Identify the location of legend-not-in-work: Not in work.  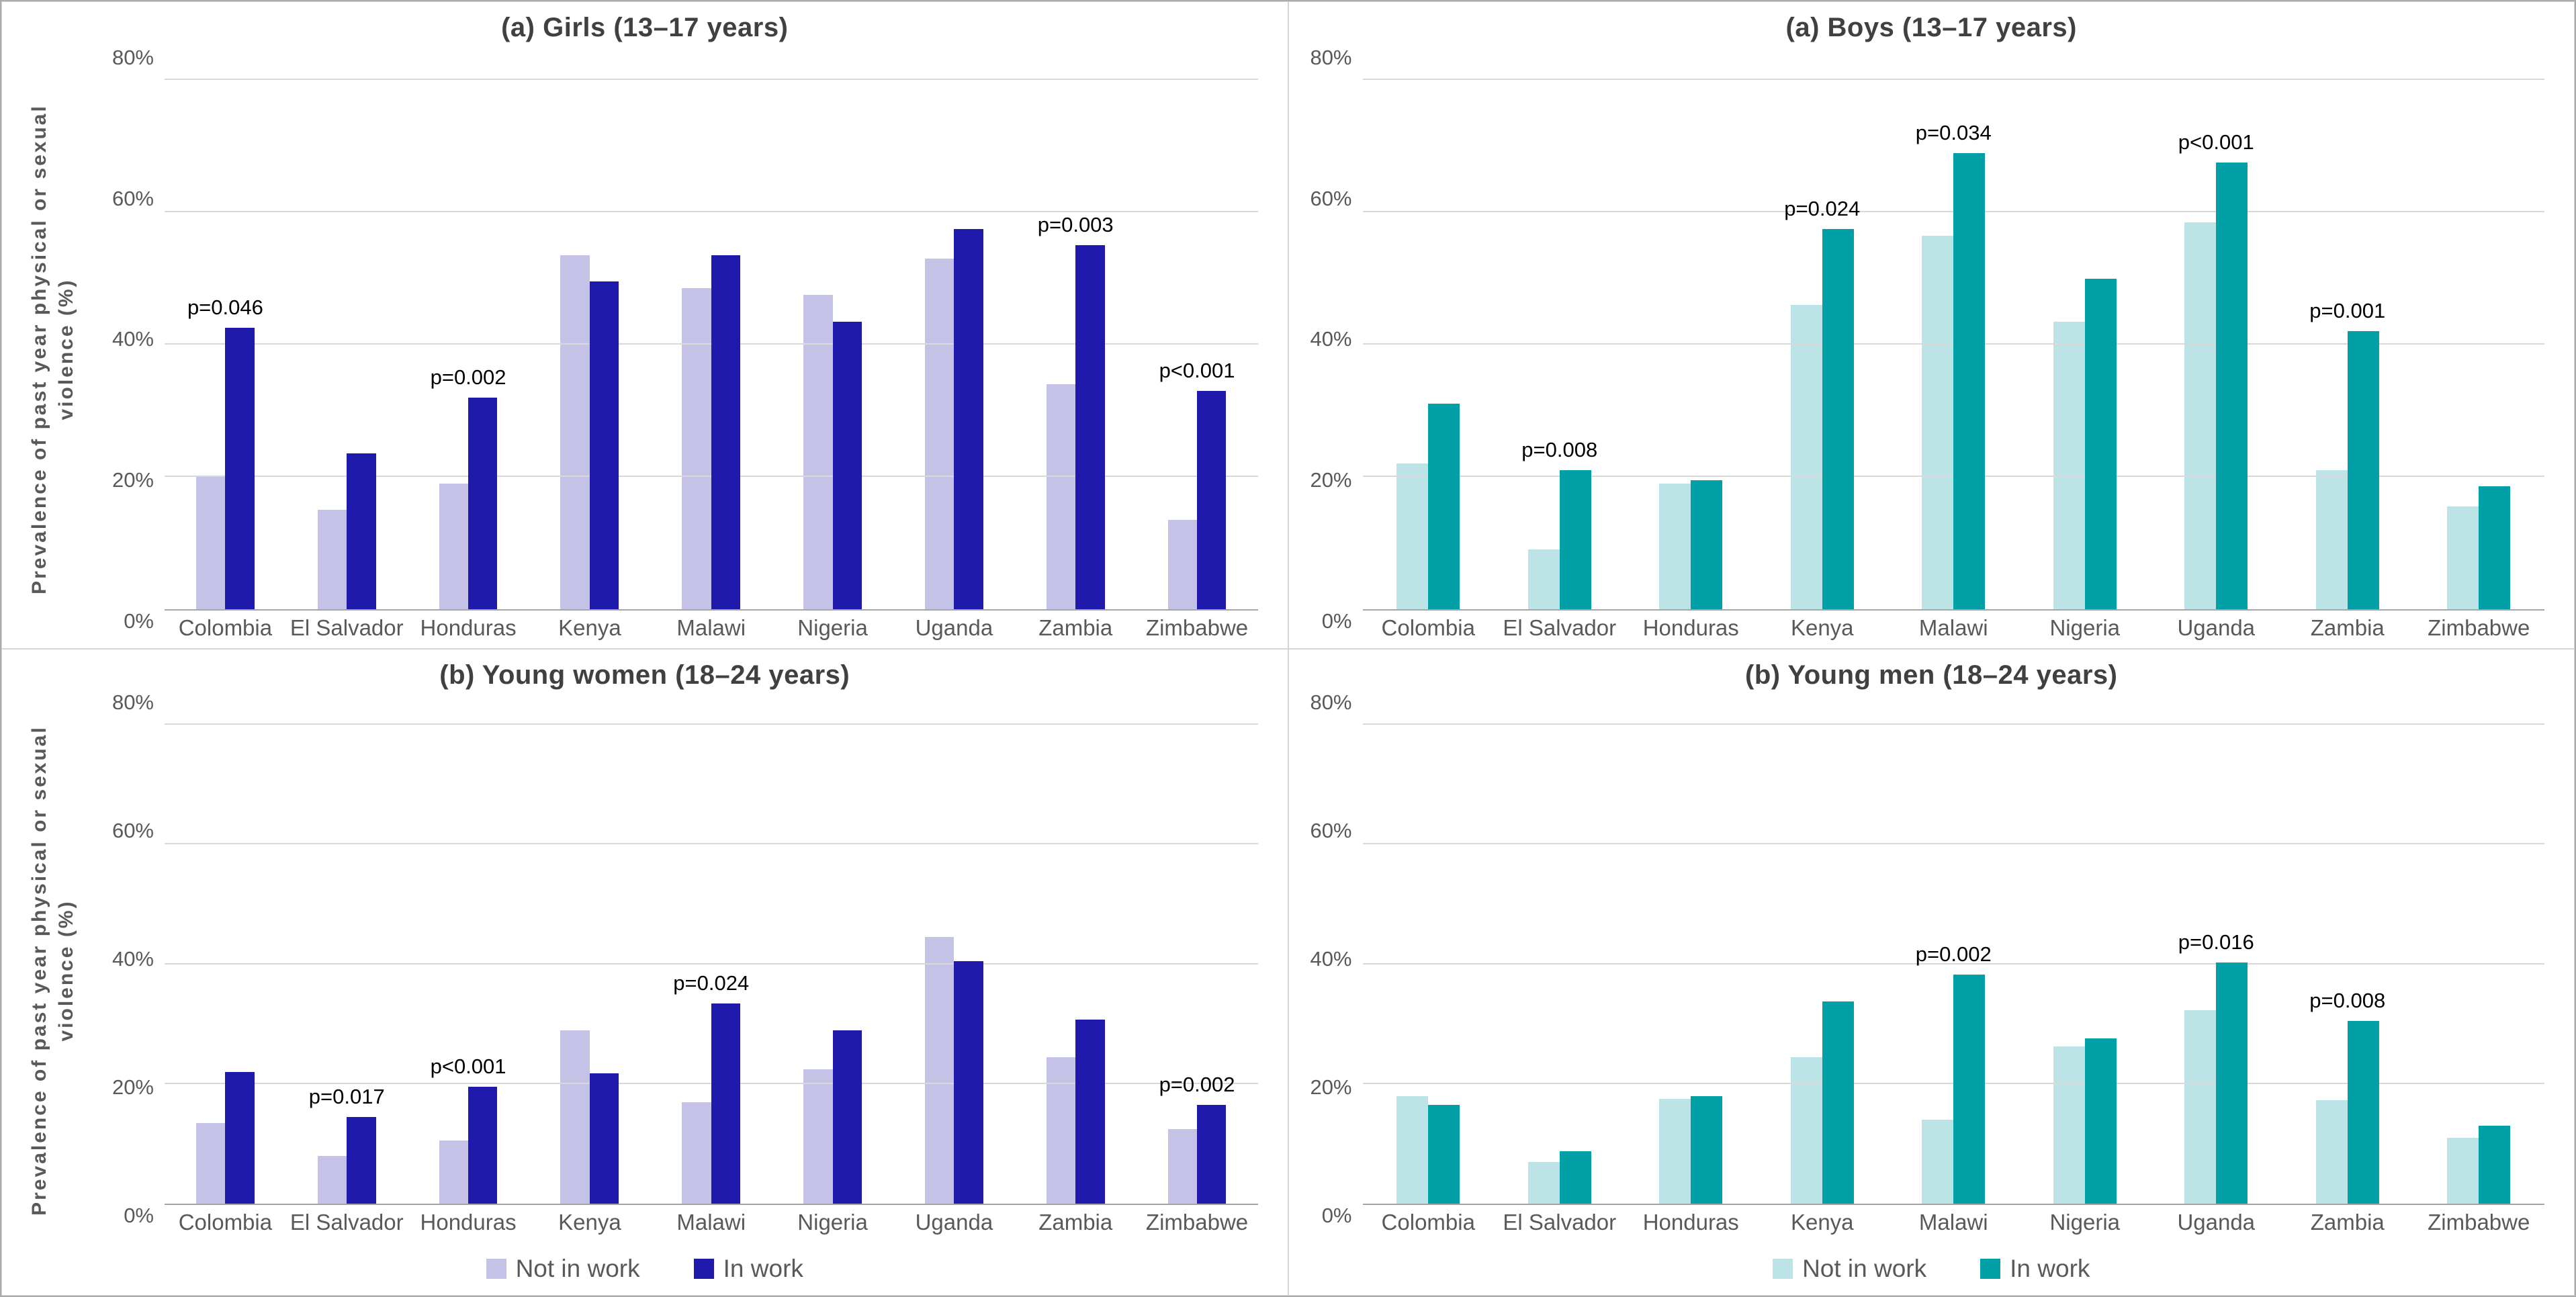
(563, 1269).